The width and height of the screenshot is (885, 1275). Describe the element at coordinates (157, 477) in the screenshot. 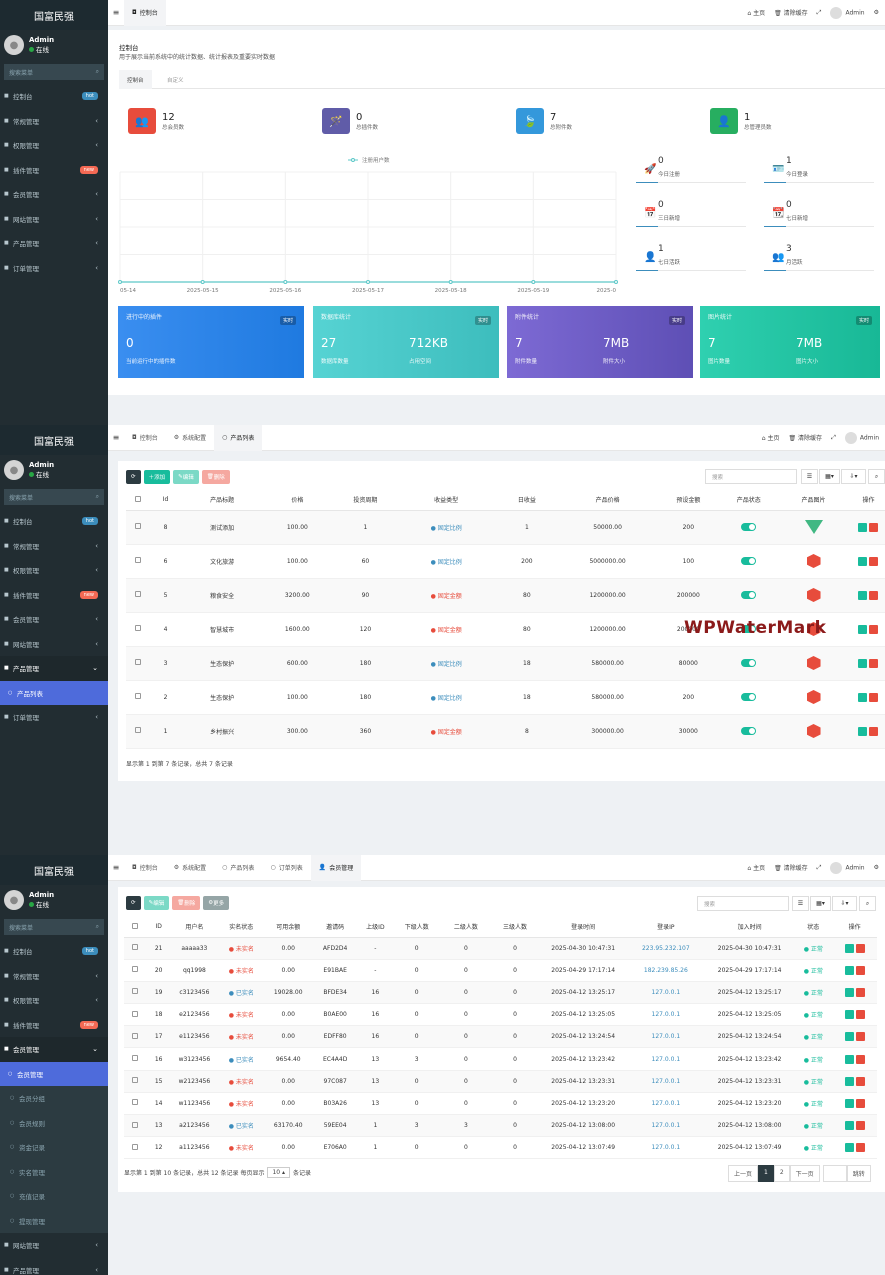

I see `add-button: ＋ 添加` at that location.